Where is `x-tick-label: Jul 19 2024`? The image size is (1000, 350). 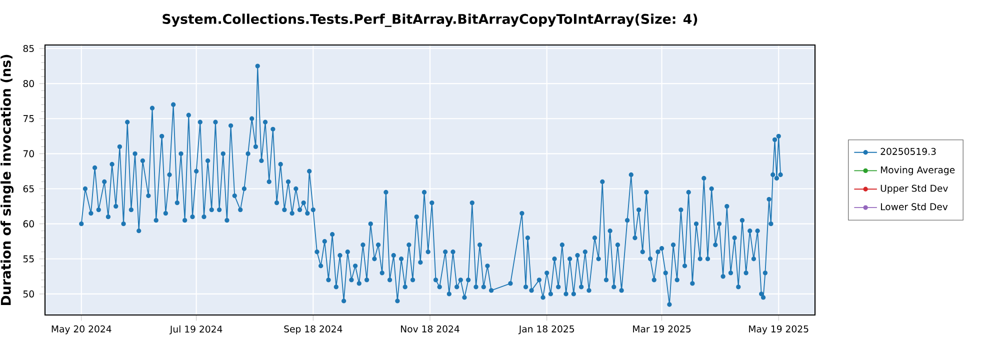
x-tick-label: Jul 19 2024 is located at coordinates (195, 329).